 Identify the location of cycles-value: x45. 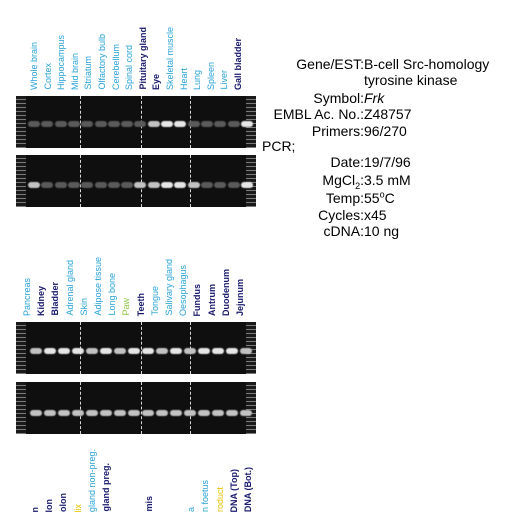
(375, 215).